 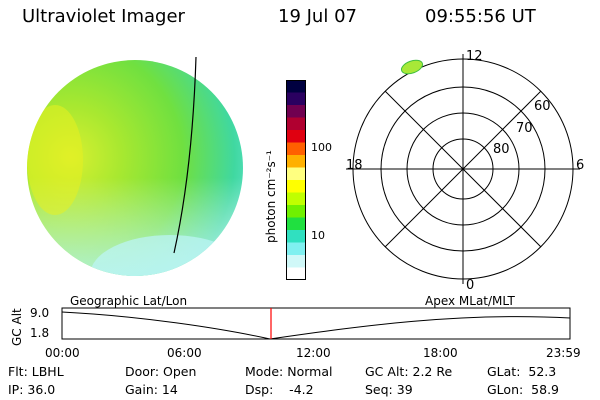 What do you see at coordinates (563, 353) in the screenshot?
I see `timeline-x-tick-4: 23:59` at bounding box center [563, 353].